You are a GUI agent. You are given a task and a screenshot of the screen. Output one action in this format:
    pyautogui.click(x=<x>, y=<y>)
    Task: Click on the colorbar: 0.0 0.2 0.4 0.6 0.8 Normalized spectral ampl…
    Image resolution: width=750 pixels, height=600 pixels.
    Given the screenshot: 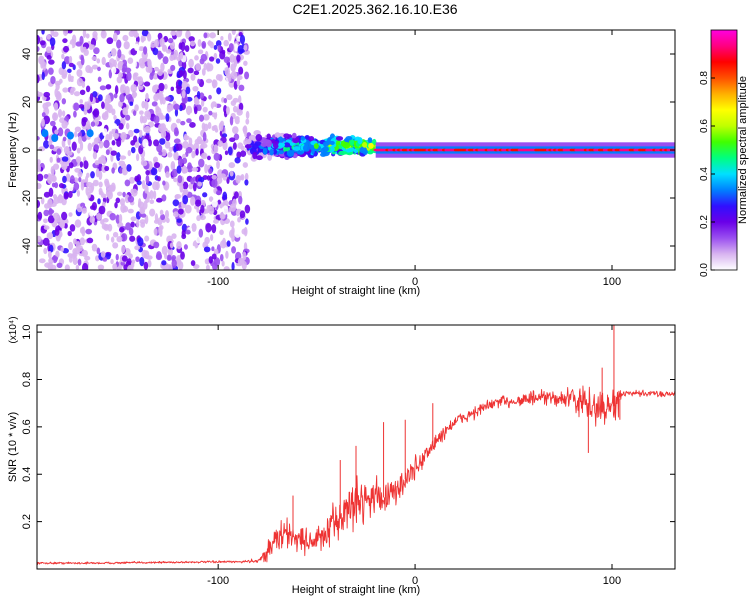 What is the action you would take?
    pyautogui.click(x=724, y=153)
    